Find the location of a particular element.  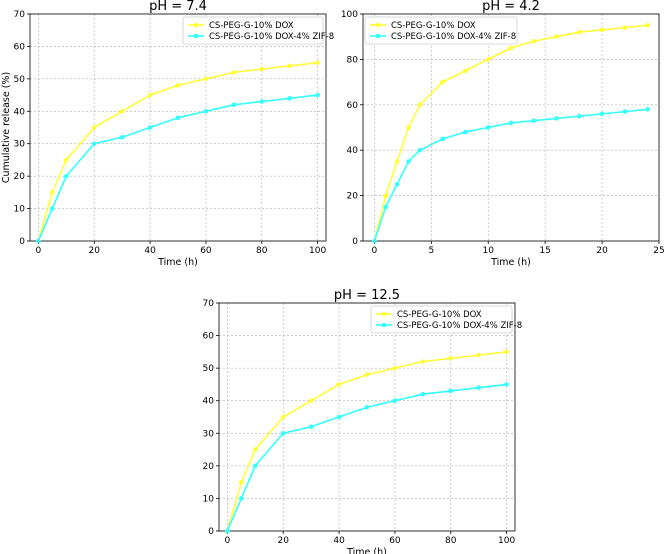

x-tick-label: 25 is located at coordinates (658, 251).